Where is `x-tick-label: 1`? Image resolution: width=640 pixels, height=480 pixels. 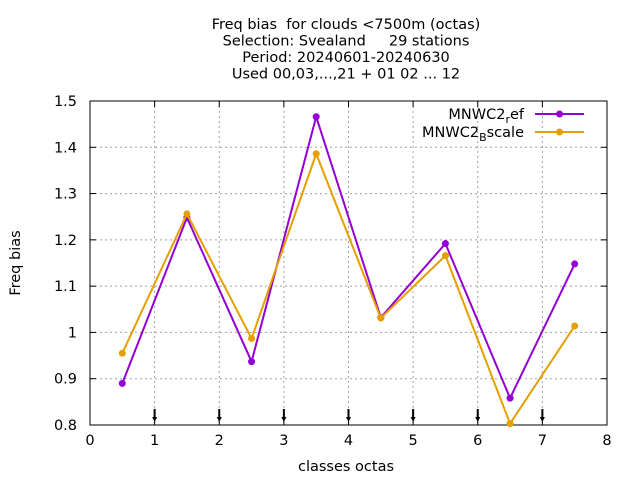
x-tick-label: 1 is located at coordinates (154, 441).